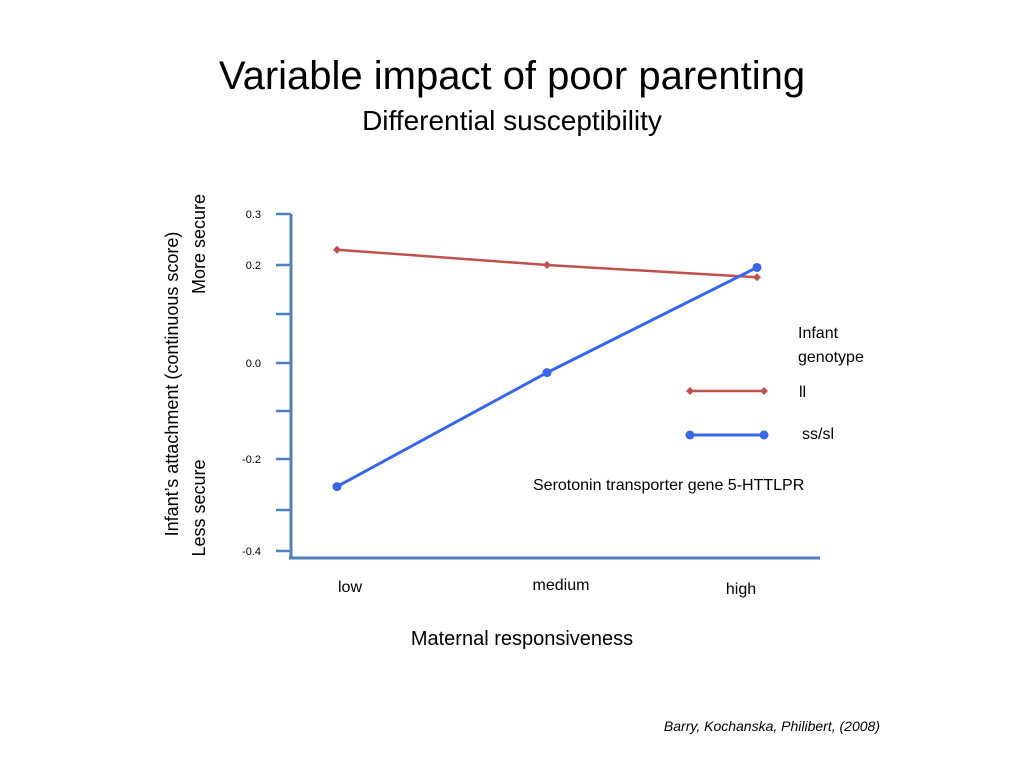 The image size is (1024, 768). Describe the element at coordinates (512, 76) in the screenshot. I see `slide-title: Variable impact of poor parenting` at that location.